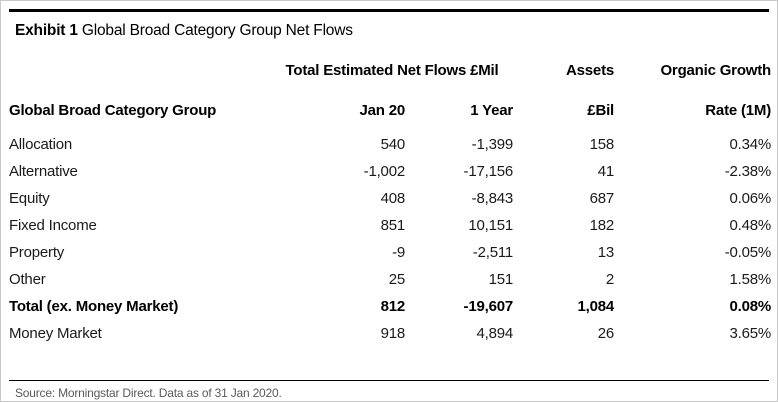 This screenshot has height=402, width=778. I want to click on cell-jan20: 408, so click(393, 198).